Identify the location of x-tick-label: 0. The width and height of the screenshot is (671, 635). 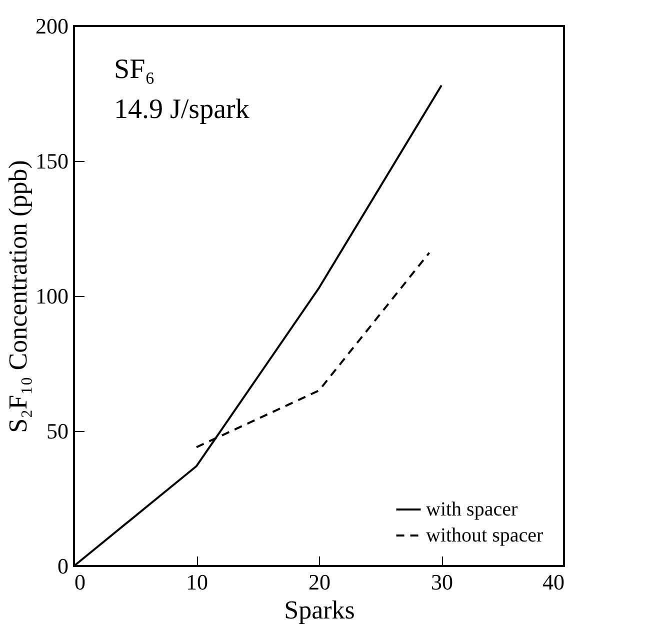
(80, 582).